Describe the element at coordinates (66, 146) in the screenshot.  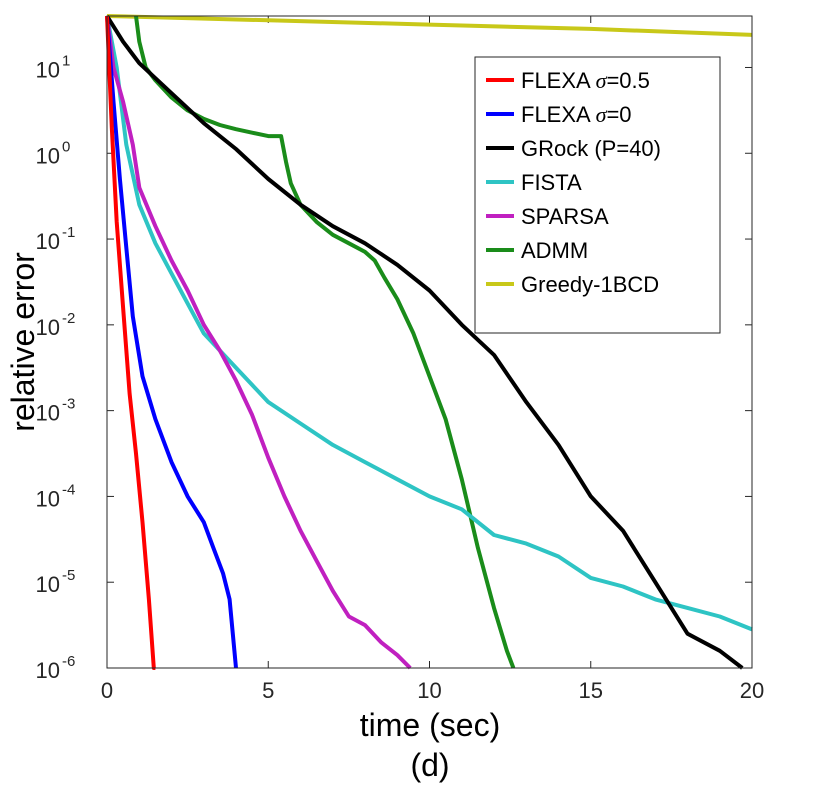
I see `y-tick-exponent: 0` at that location.